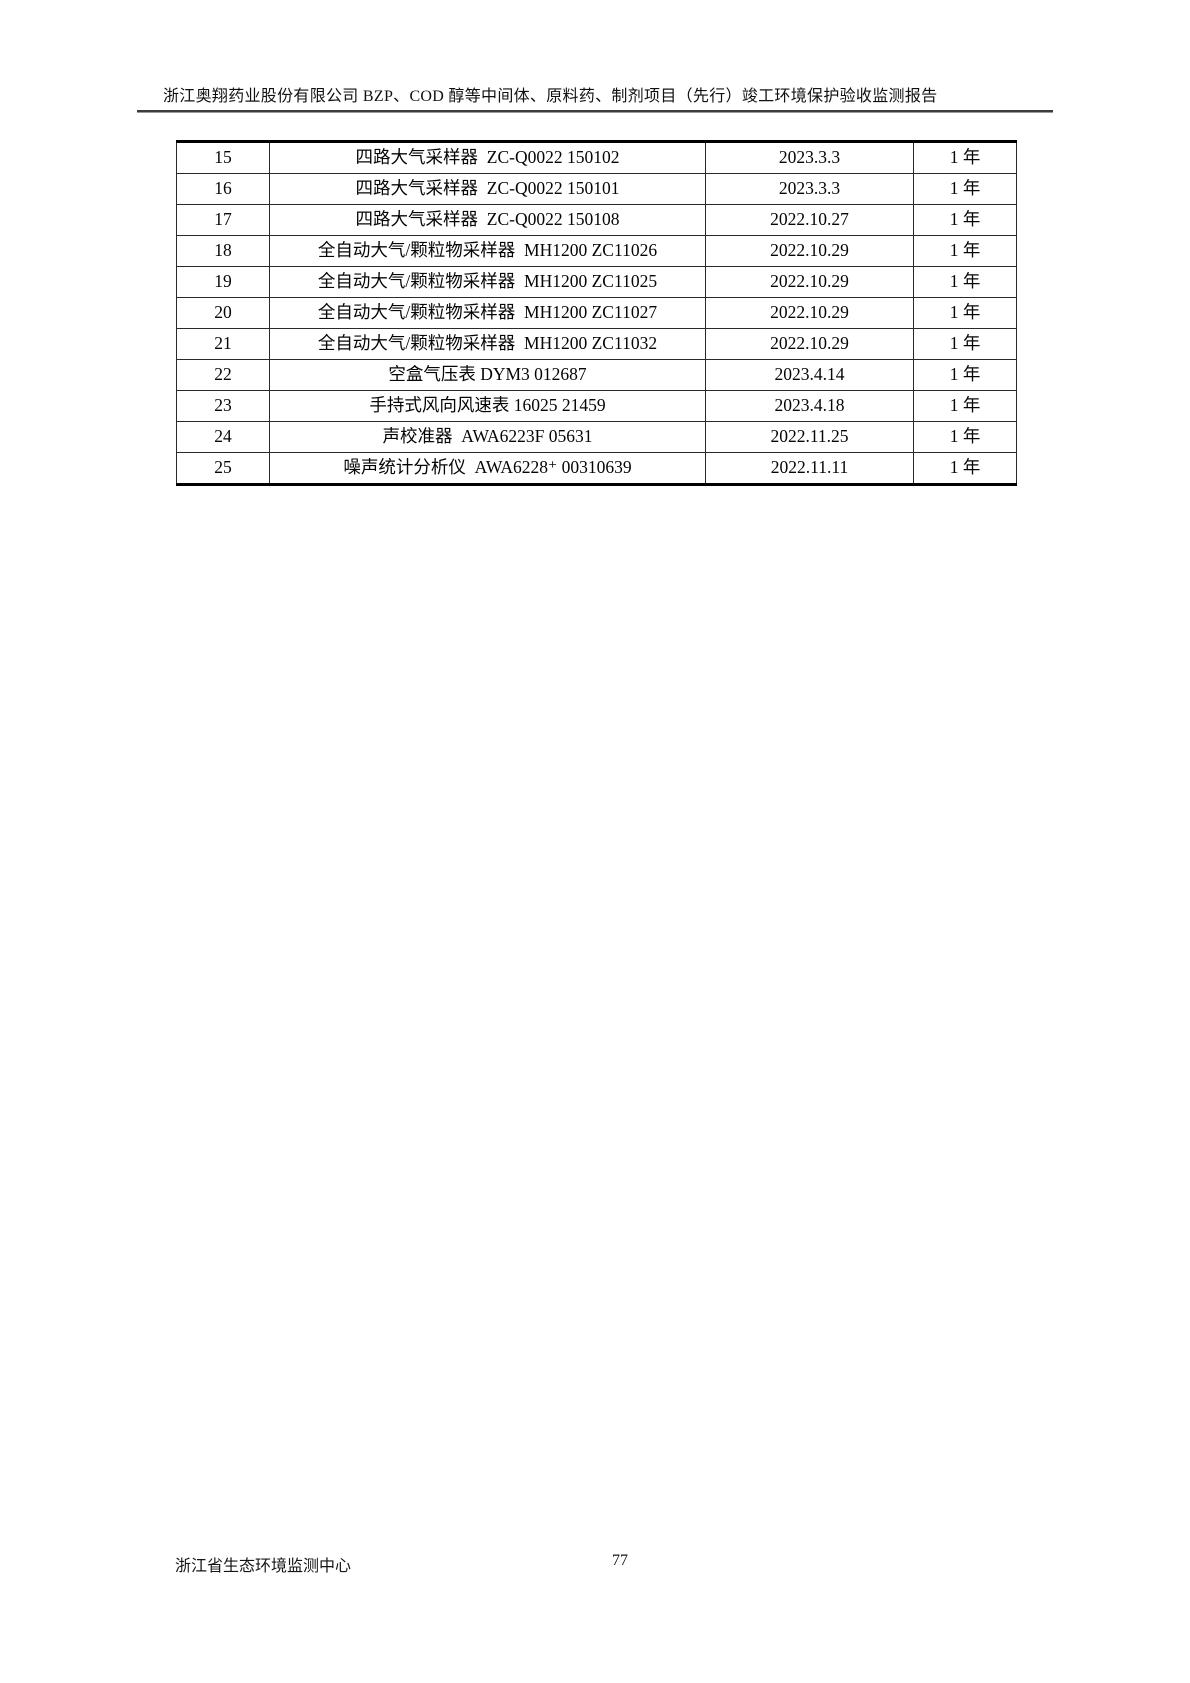 This screenshot has width=1190, height=1683. Describe the element at coordinates (487, 313) in the screenshot. I see `cell-instrument-name: 全自动大气/颗粒物采样器 MH1200 ZC11027` at that location.